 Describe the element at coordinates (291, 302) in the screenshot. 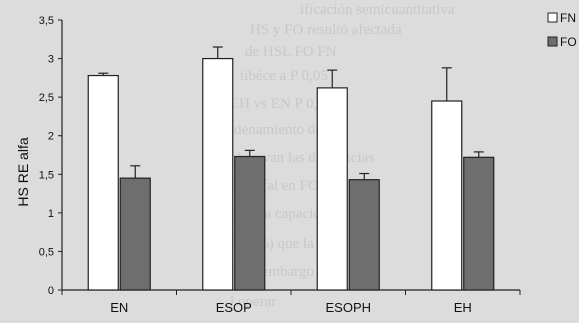

I see `x-axis: EN ESOP ESOPH EH` at that location.